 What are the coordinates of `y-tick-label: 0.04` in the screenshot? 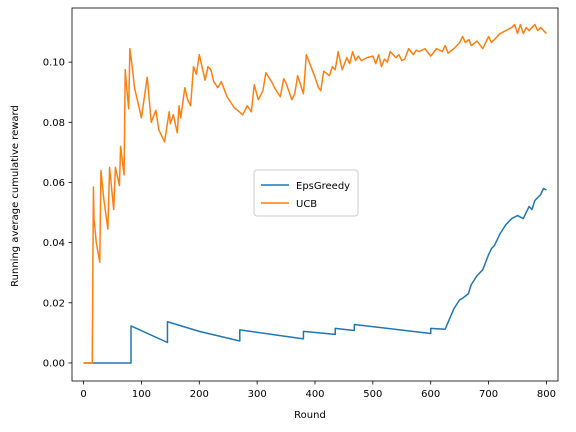 It's located at (54, 243).